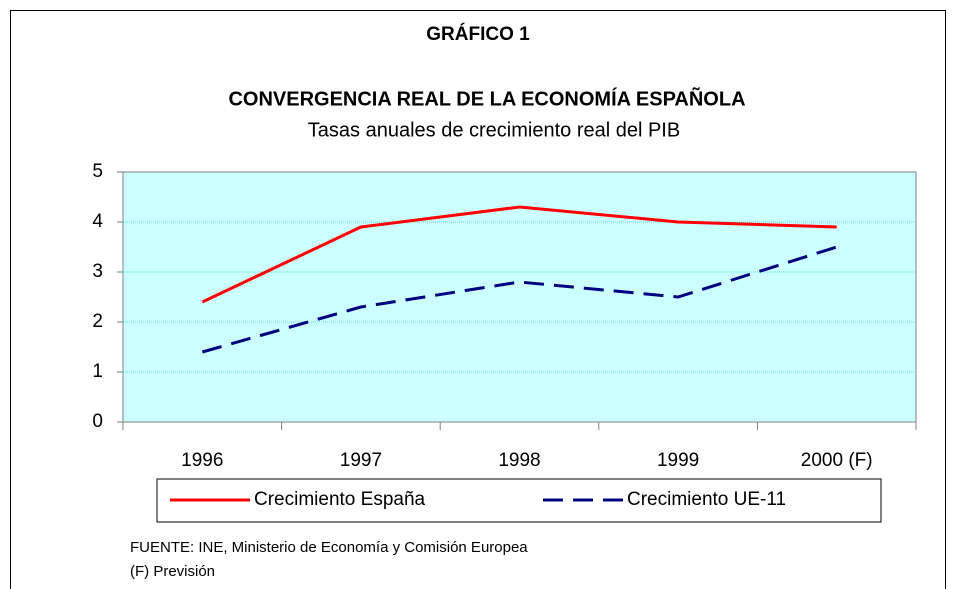 Image resolution: width=956 pixels, height=589 pixels. I want to click on y-tick-label: 2, so click(97, 321).